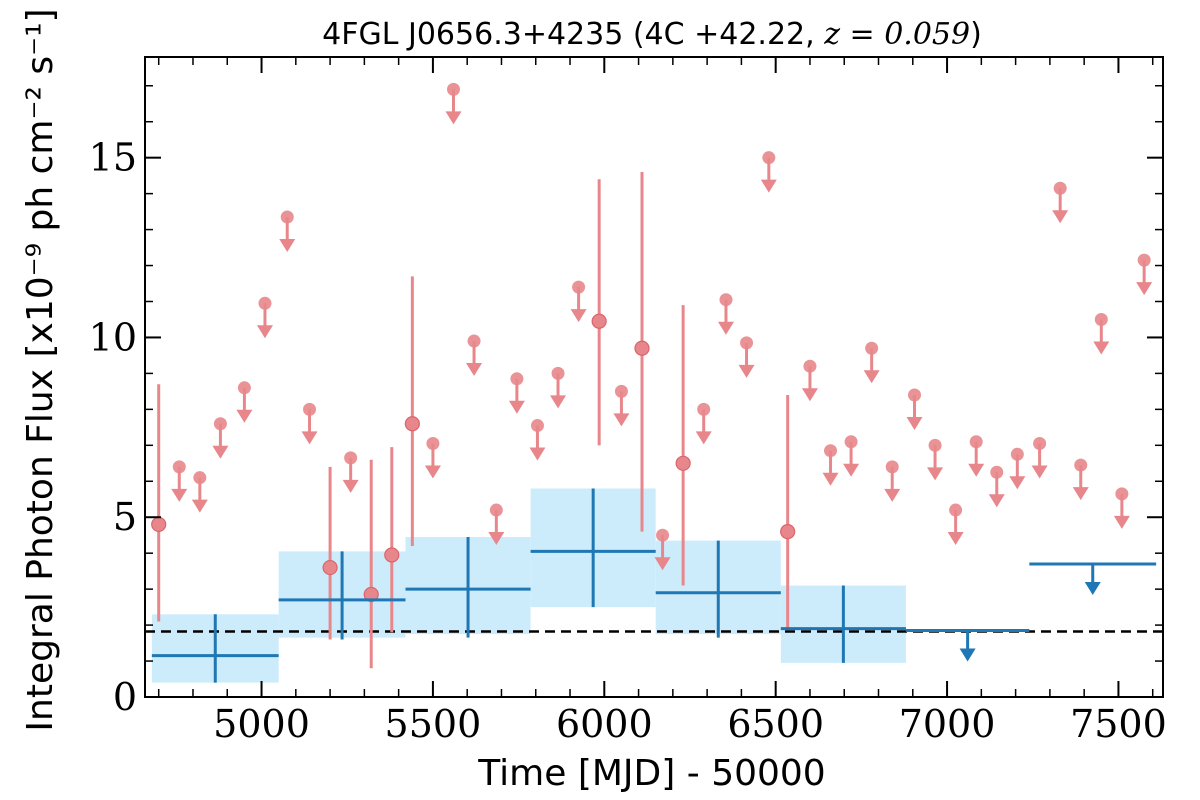 This screenshot has width=1200, height=800. Describe the element at coordinates (113, 158) in the screenshot. I see `y-tick-label: 15` at that location.